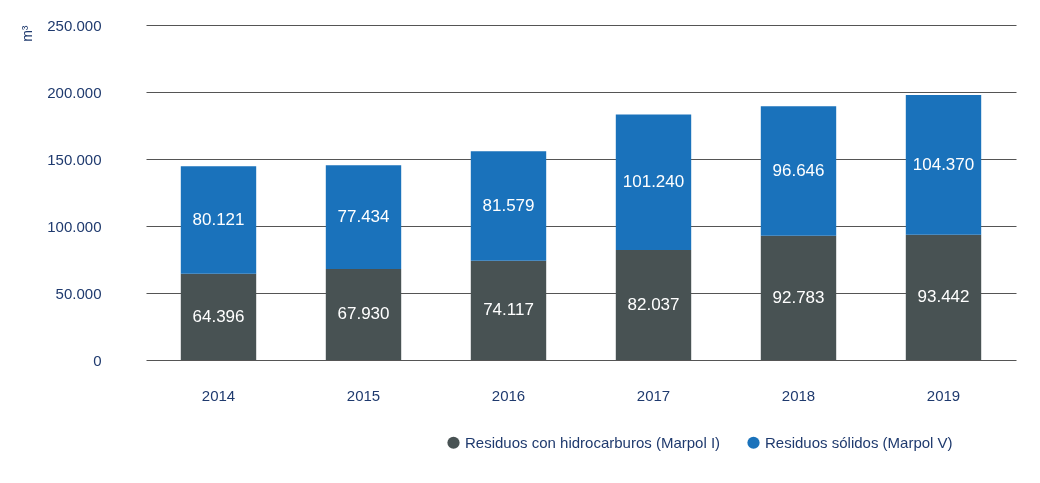 Image resolution: width=1040 pixels, height=483 pixels. What do you see at coordinates (74, 92) in the screenshot?
I see `y-tick-label: 200.000` at bounding box center [74, 92].